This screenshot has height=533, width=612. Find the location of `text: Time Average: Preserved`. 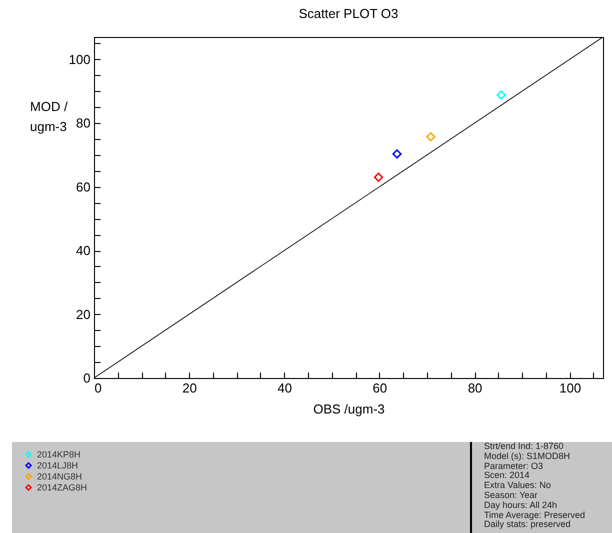

text: Time Average: Preserved is located at coordinates (535, 515).